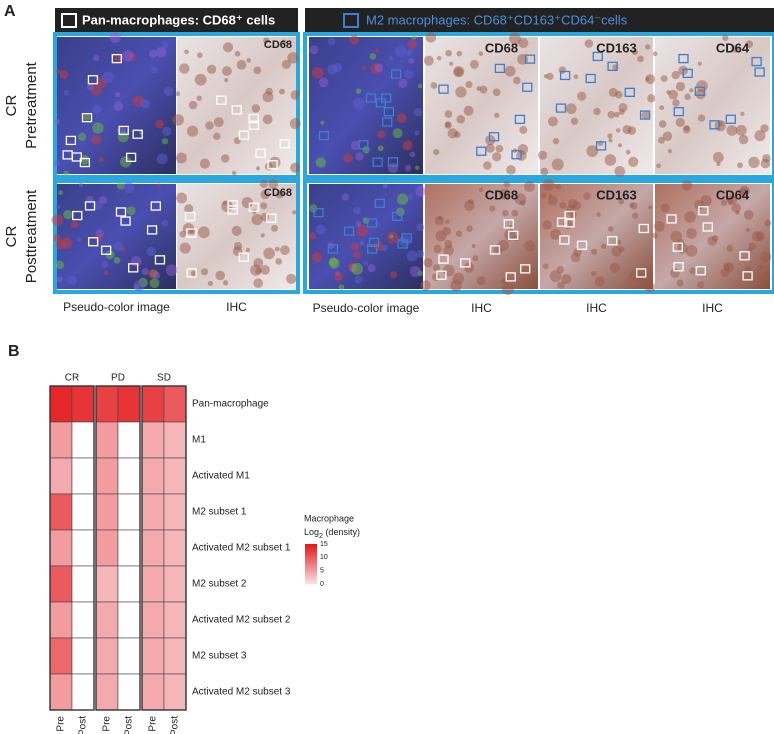 This screenshot has width=774, height=734. I want to click on legend-subtitle-part: (density), so click(341, 532).